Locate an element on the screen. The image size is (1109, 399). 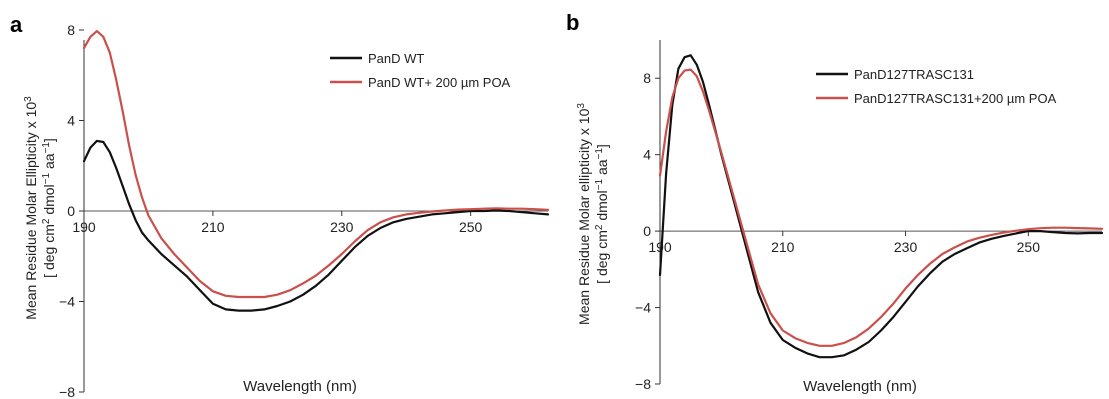
svg-text:Mean Residue Molar Ellipticity: Mean Residue Molar Ellipticity x 103 is located at coordinates (31, 208).